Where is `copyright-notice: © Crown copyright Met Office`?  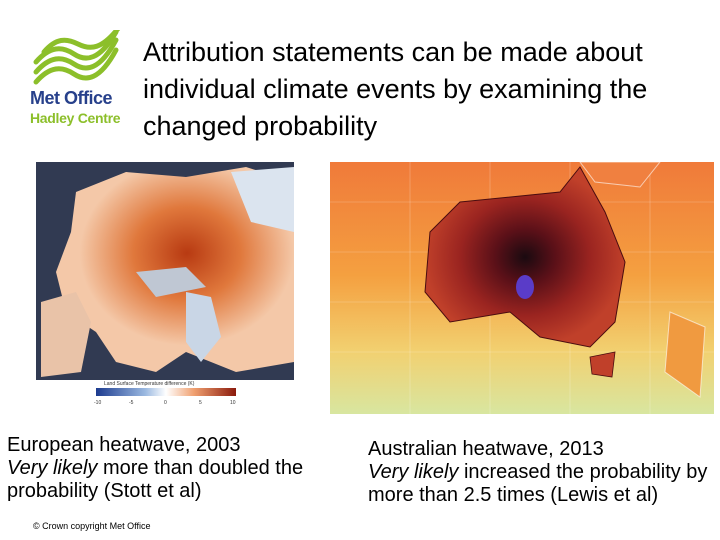
copyright-notice: © Crown copyright Met Office is located at coordinates (92, 526).